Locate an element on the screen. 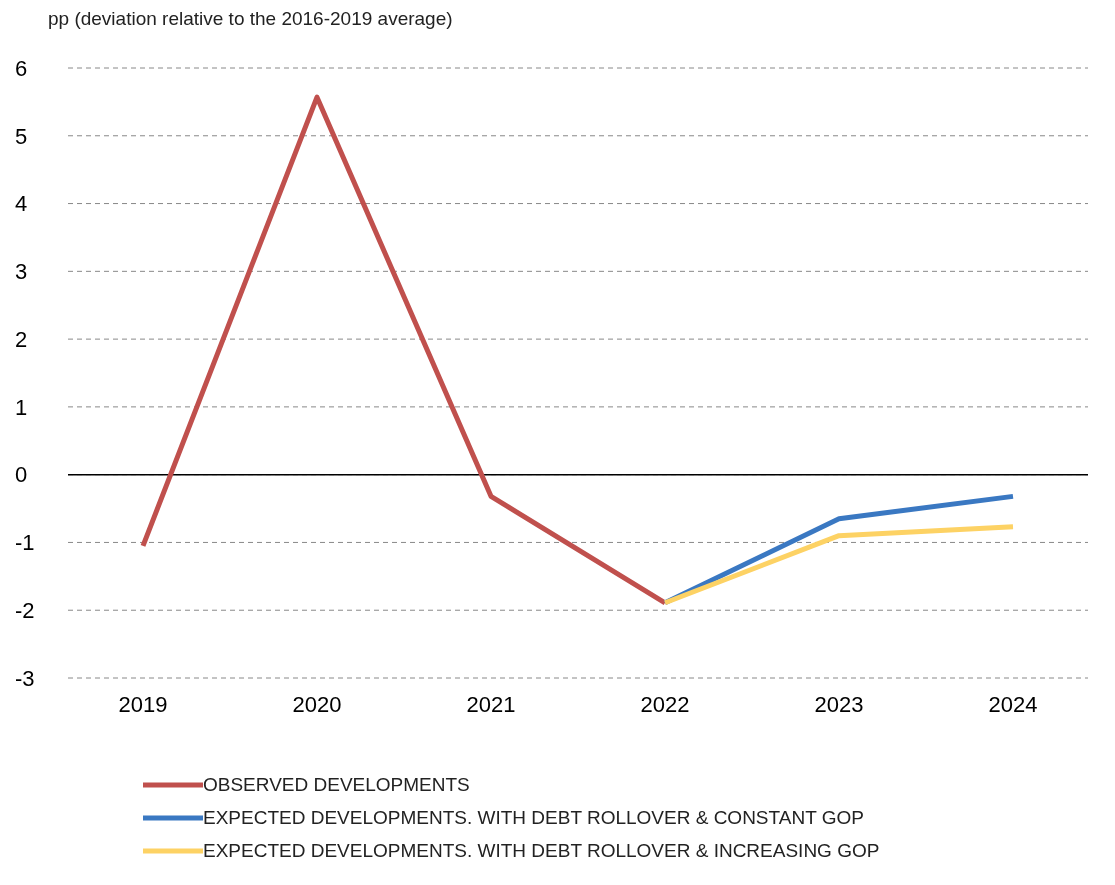 The height and width of the screenshot is (885, 1115). x-tick-label: 2024 is located at coordinates (1013, 704).